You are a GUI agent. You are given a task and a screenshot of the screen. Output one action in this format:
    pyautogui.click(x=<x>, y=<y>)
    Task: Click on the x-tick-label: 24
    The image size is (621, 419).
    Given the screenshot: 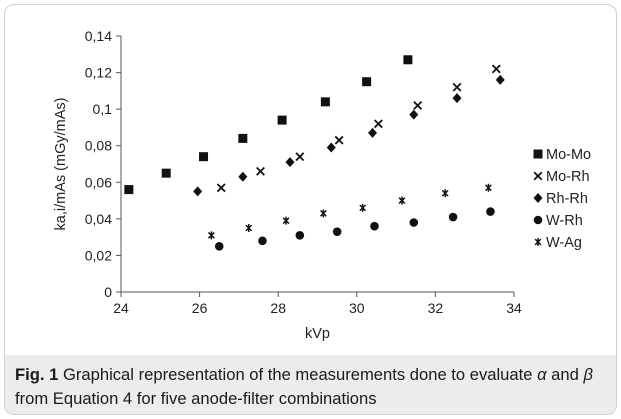 What is the action you would take?
    pyautogui.click(x=121, y=308)
    